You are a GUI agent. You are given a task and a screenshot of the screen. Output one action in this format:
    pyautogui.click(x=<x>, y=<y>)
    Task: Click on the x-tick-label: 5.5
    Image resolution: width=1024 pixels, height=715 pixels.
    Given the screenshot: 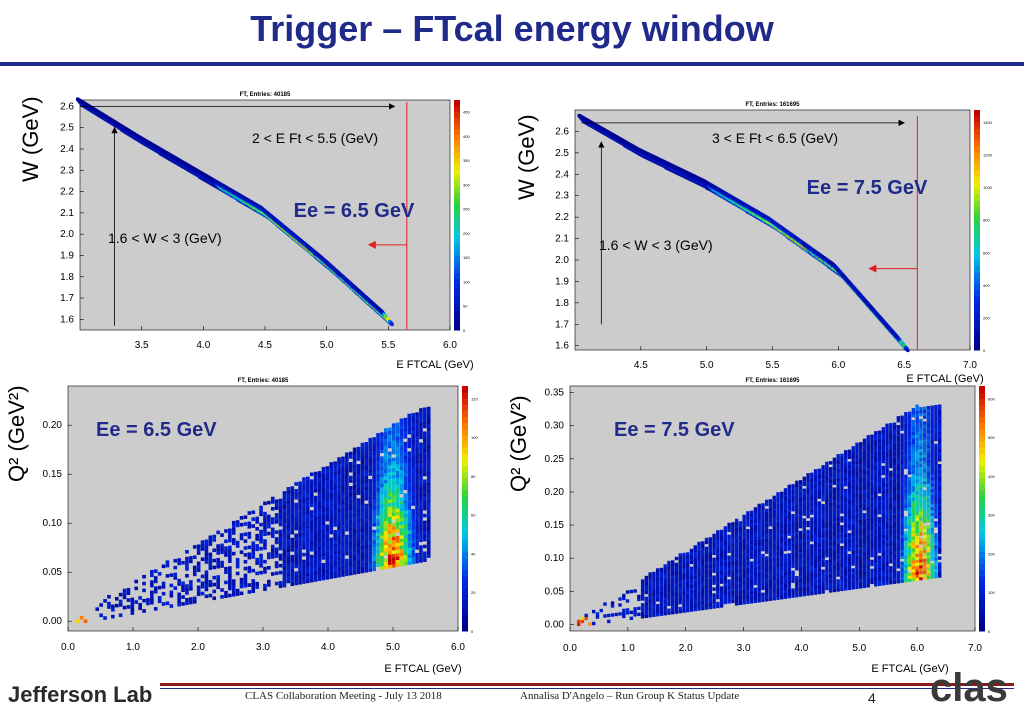 What is the action you would take?
    pyautogui.click(x=388, y=345)
    